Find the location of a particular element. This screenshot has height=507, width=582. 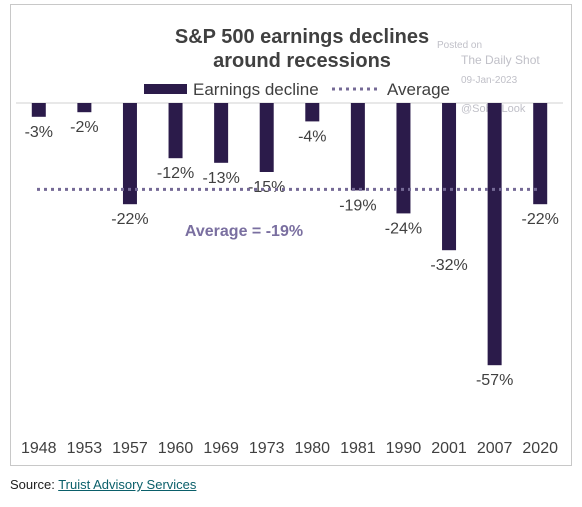

x-tick-1960: 1960 is located at coordinates (176, 448).